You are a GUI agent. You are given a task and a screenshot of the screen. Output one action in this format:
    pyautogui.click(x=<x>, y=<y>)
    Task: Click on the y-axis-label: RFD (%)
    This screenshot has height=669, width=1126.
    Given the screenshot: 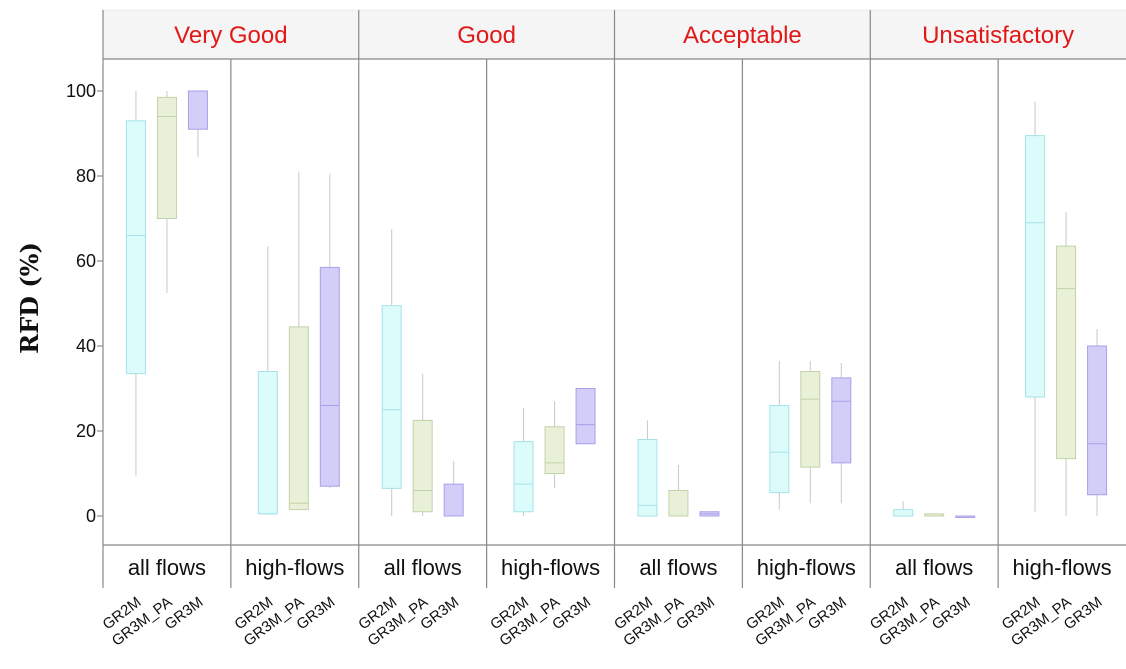 What is the action you would take?
    pyautogui.click(x=29, y=298)
    